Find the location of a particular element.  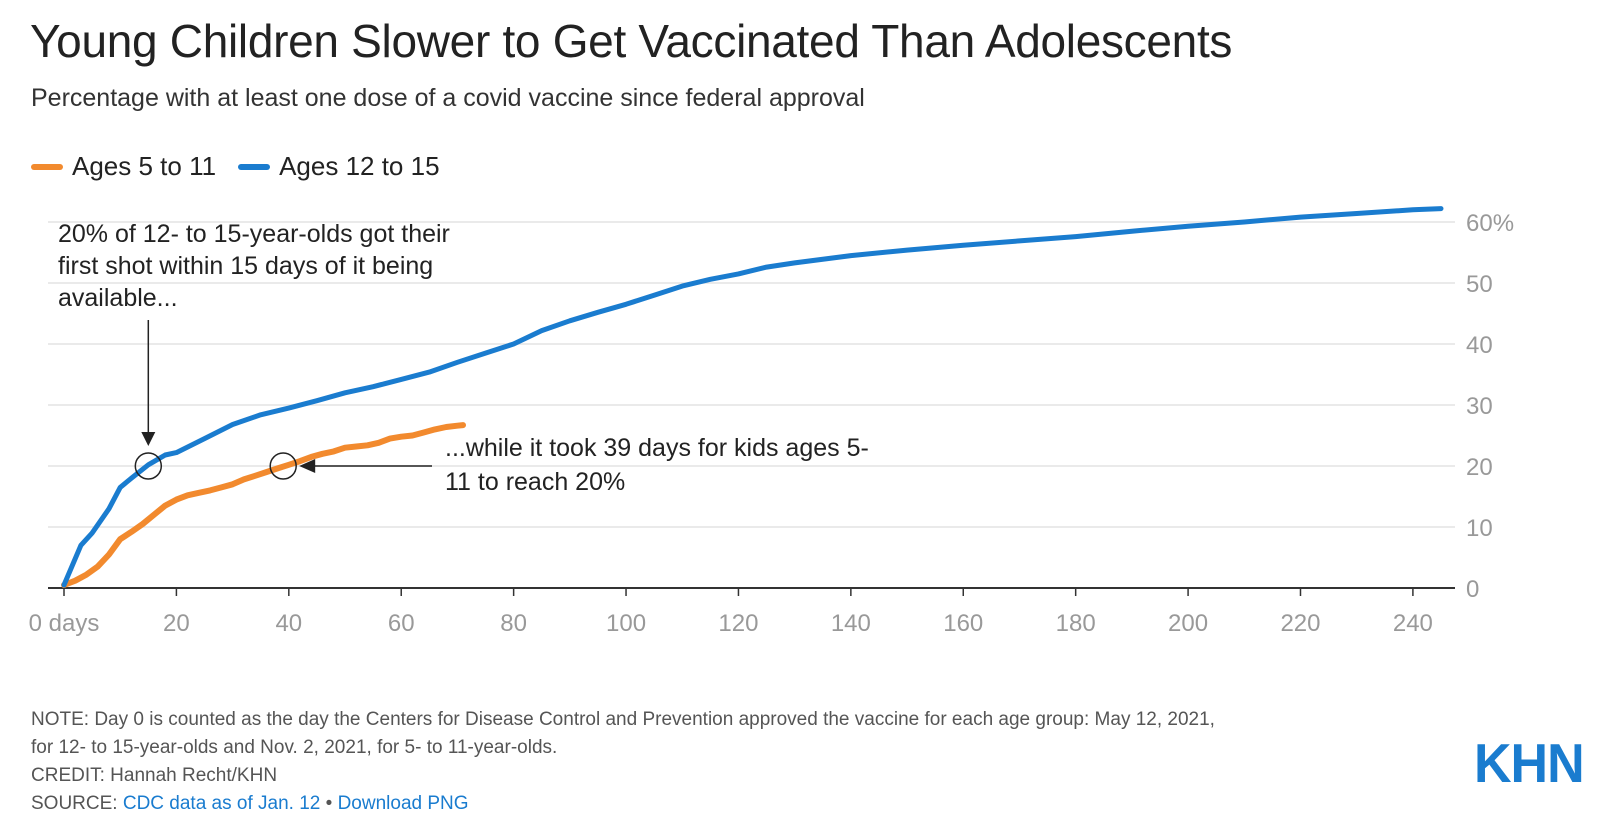

x-tick-label: 180 is located at coordinates (1076, 623).